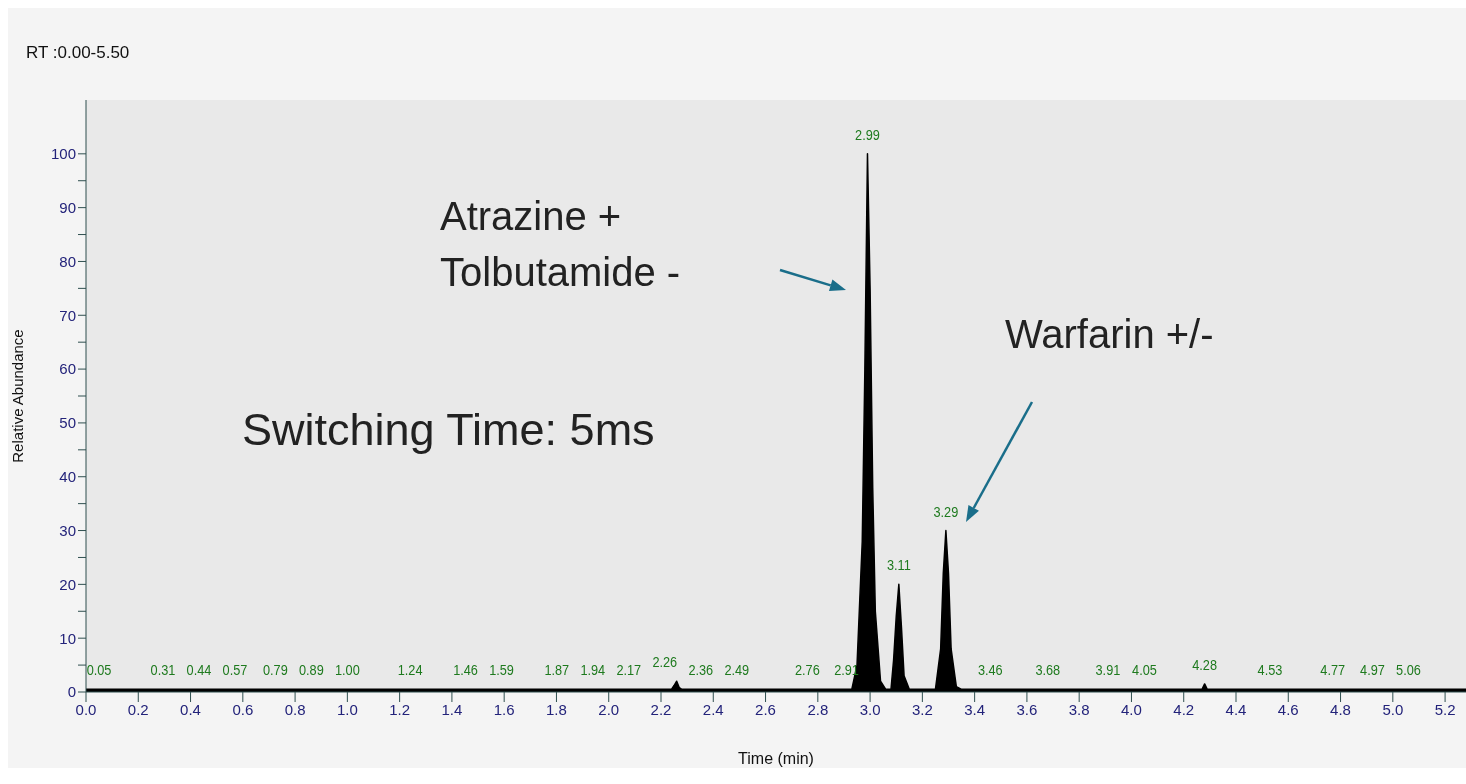 The width and height of the screenshot is (1466, 784). Describe the element at coordinates (235, 670) in the screenshot. I see `annotation: 0.57` at that location.